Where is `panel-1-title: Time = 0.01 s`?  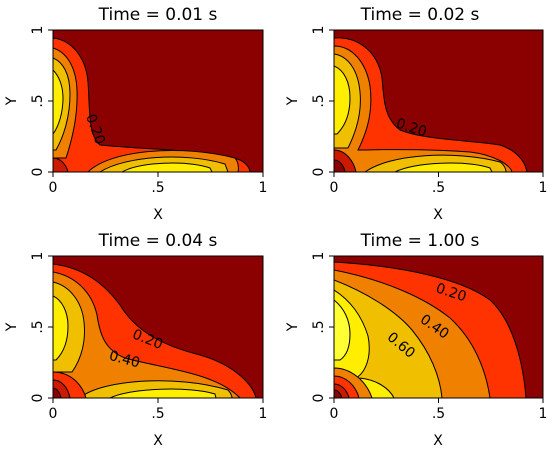
panel-1-title: Time = 0.01 s is located at coordinates (158, 15).